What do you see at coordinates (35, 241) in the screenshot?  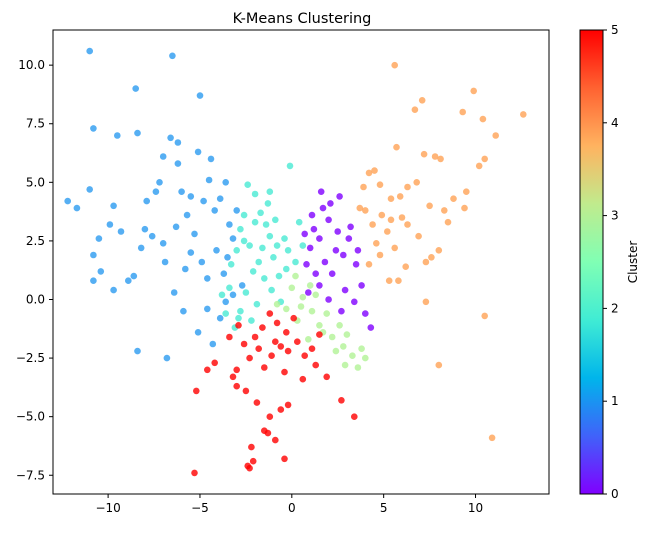 I see `y-tick-label: 2.5` at bounding box center [35, 241].